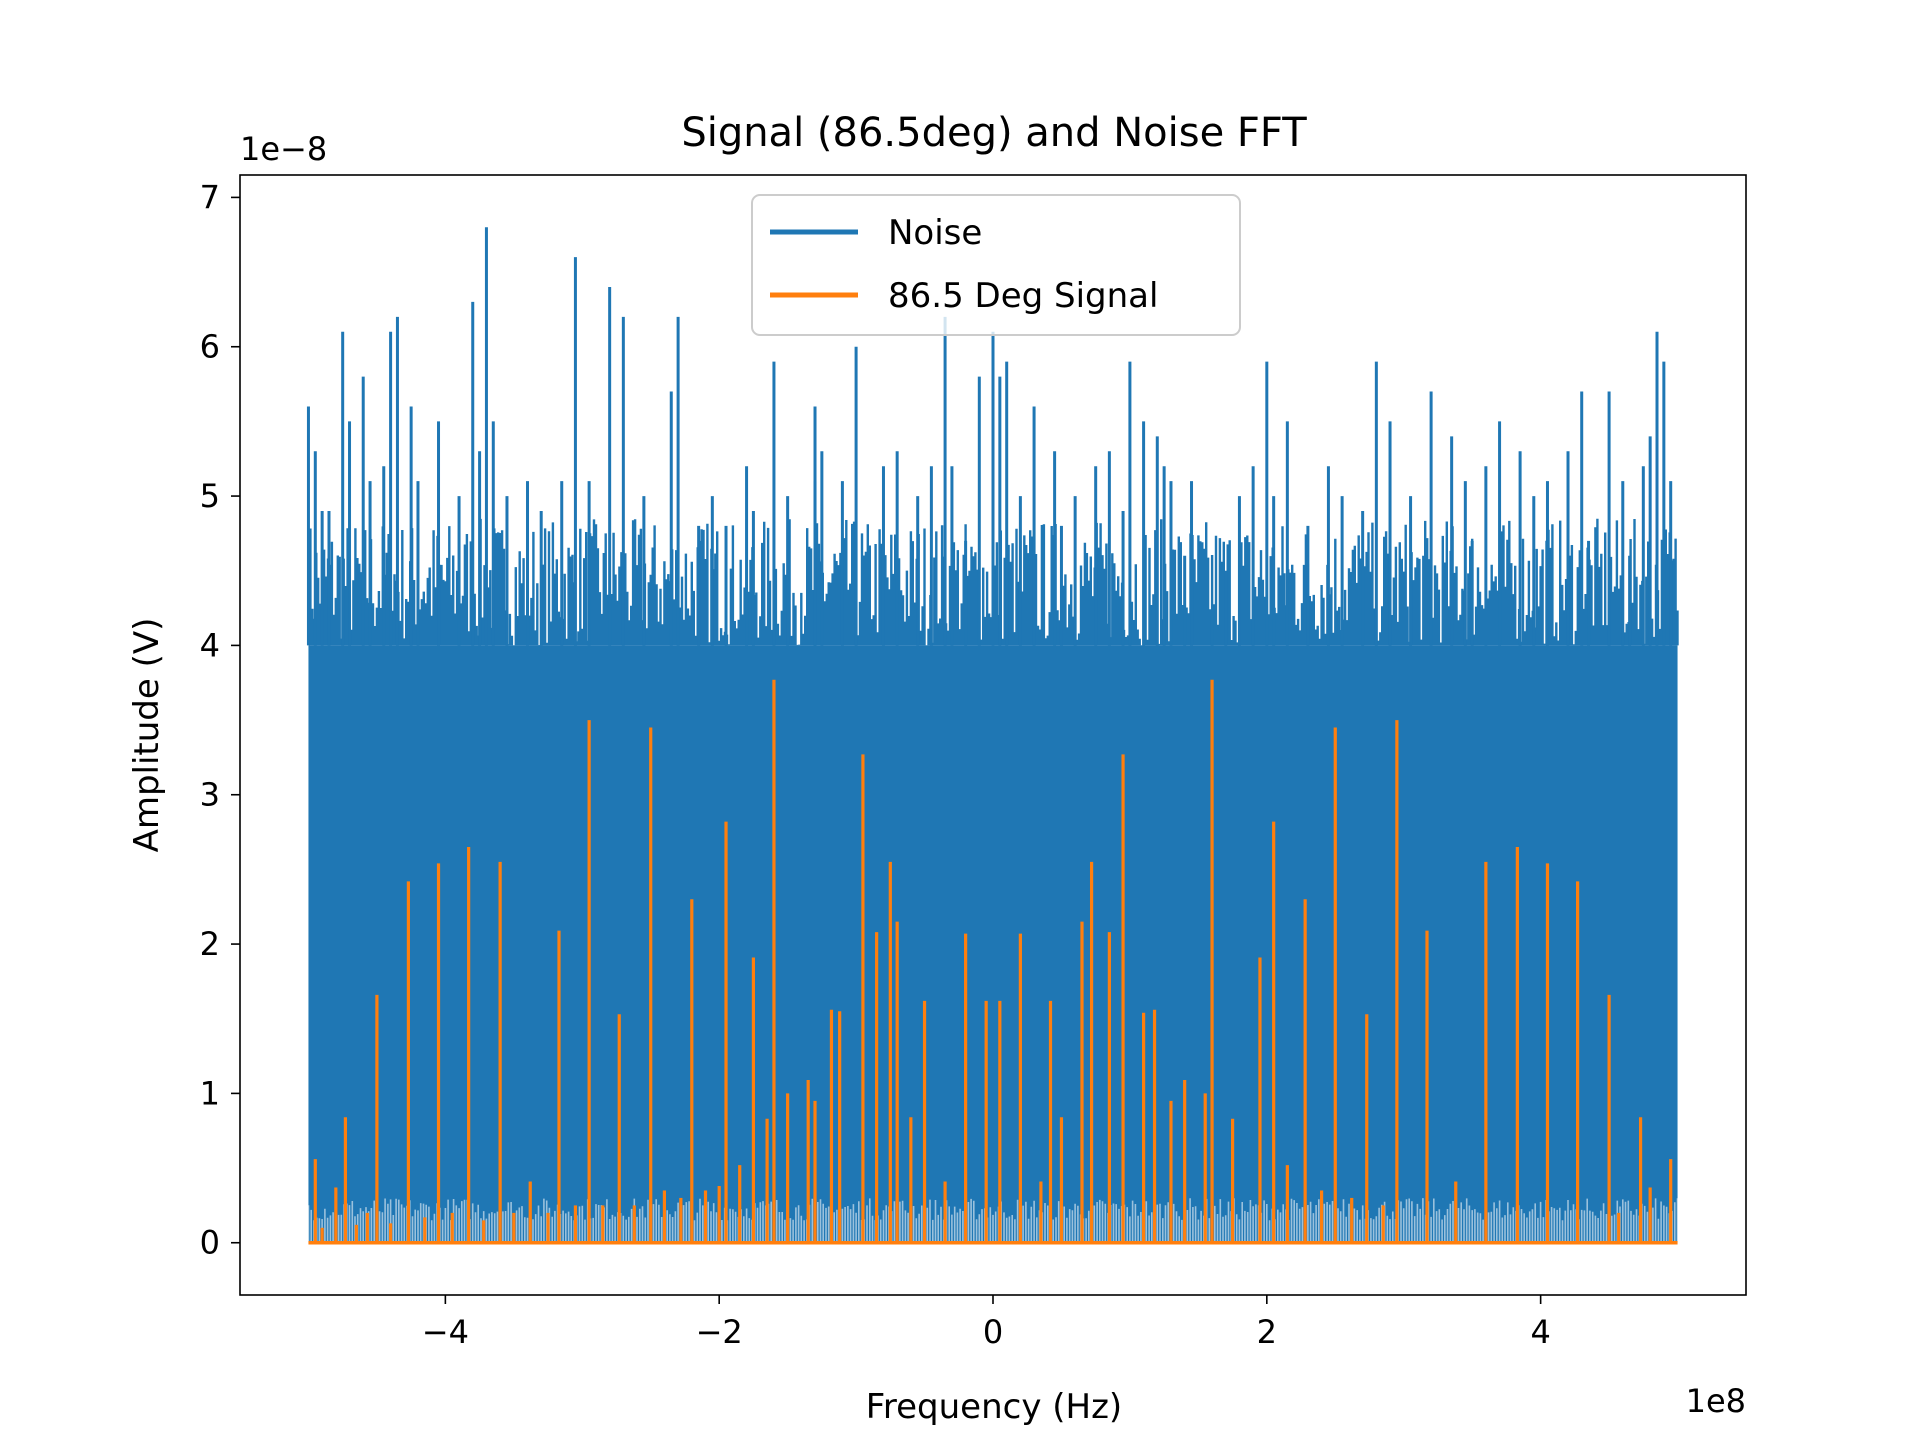 This screenshot has height=1440, width=1920. Describe the element at coordinates (210, 944) in the screenshot. I see `y-tick-label: 2` at that location.